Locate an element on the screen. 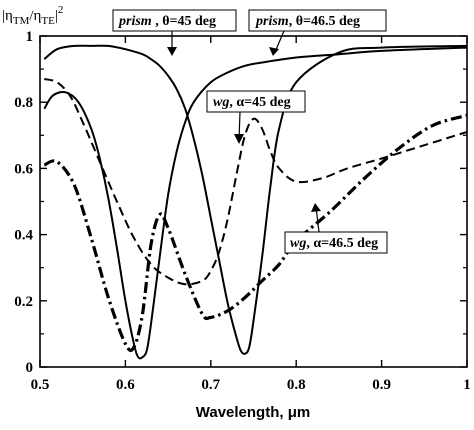 This screenshot has height=430, width=474. x-tick-label: 0.6 is located at coordinates (125, 385).